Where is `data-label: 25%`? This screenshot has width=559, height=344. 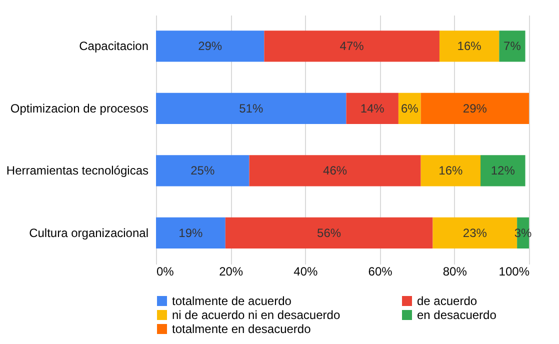
data-label: 25% is located at coordinates (202, 171).